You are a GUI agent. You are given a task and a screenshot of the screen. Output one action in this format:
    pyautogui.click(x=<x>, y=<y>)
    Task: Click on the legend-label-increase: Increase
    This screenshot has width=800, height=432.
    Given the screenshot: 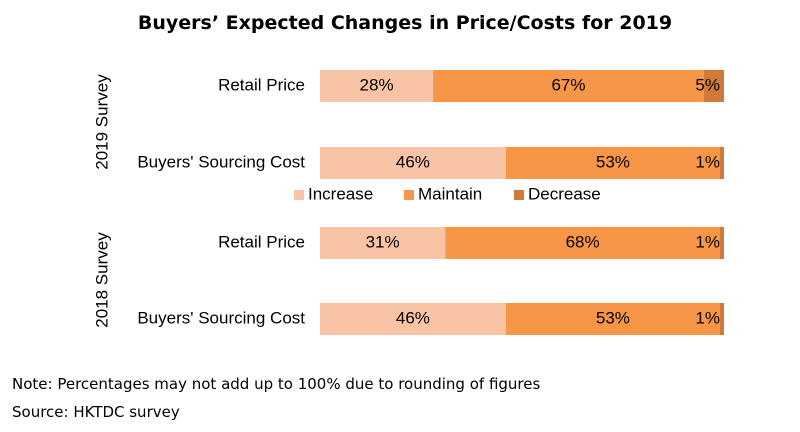 What is the action you would take?
    pyautogui.click(x=340, y=193)
    